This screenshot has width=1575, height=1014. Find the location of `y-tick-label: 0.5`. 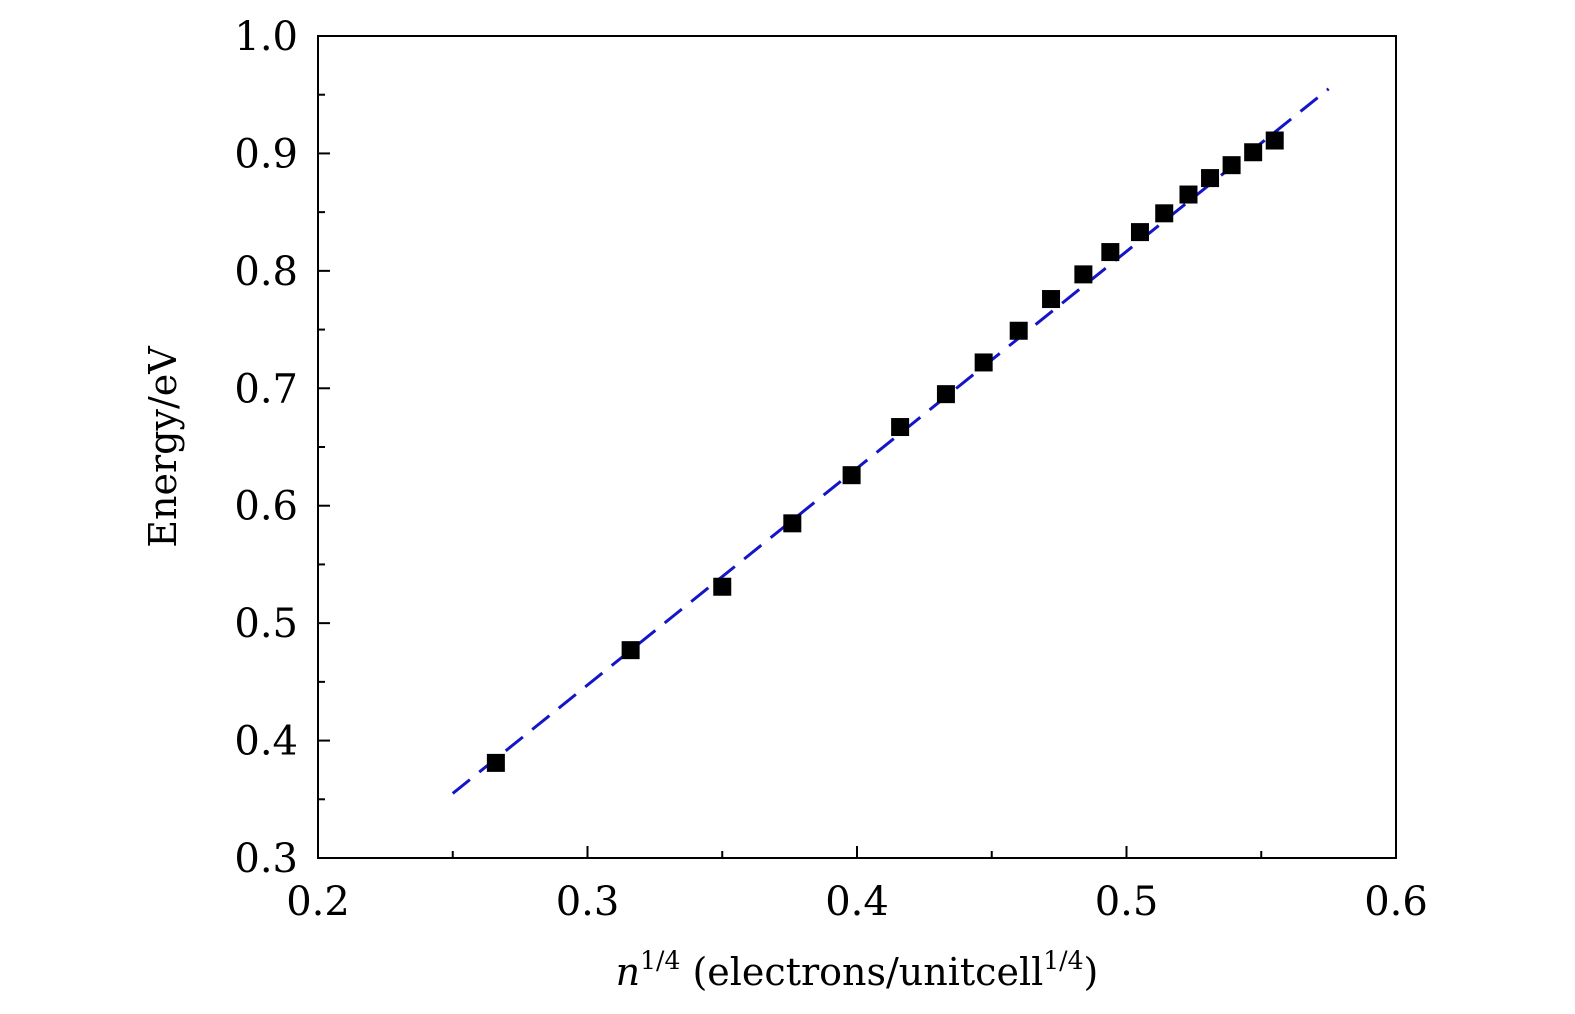

y-tick-label: 0.5 is located at coordinates (266, 624).